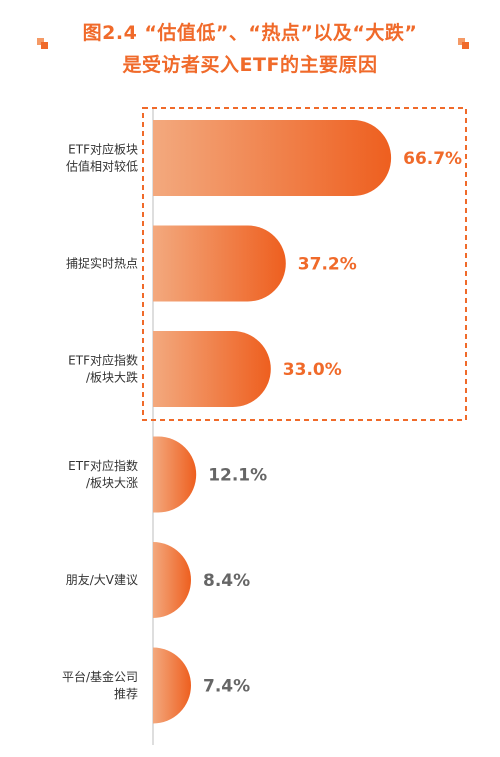 The width and height of the screenshot is (500, 757). What do you see at coordinates (250, 65) in the screenshot?
I see `title-line-2: 是受访者买入ETF的主要原因` at bounding box center [250, 65].